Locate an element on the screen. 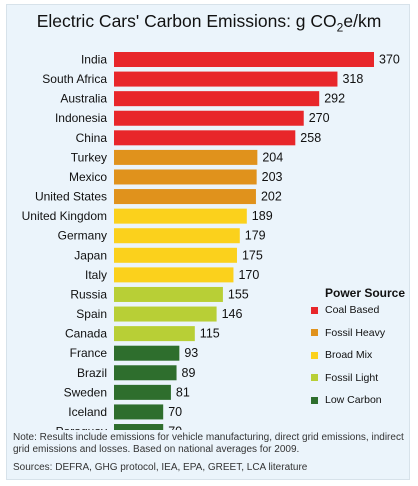 This screenshot has width=418, height=486. category-label-brazil: Brazil is located at coordinates (92, 373).